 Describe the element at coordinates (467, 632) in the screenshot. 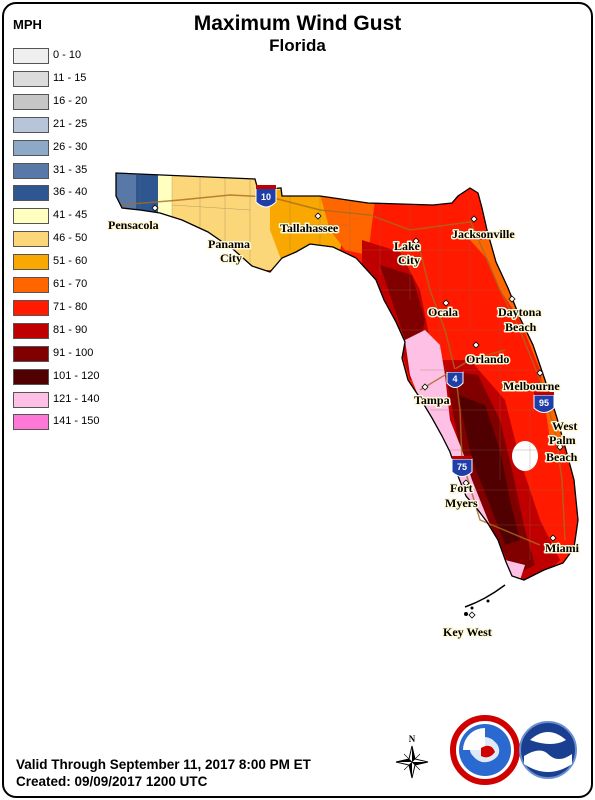

I see `city-label-key-west: Key West` at that location.